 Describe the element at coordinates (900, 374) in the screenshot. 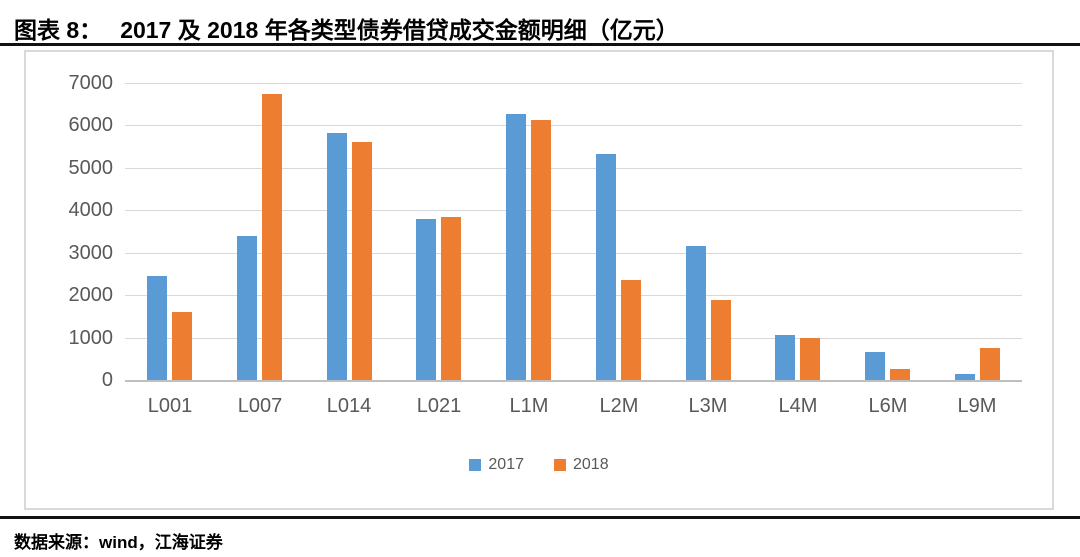

I see `bar-2018-L6M` at that location.